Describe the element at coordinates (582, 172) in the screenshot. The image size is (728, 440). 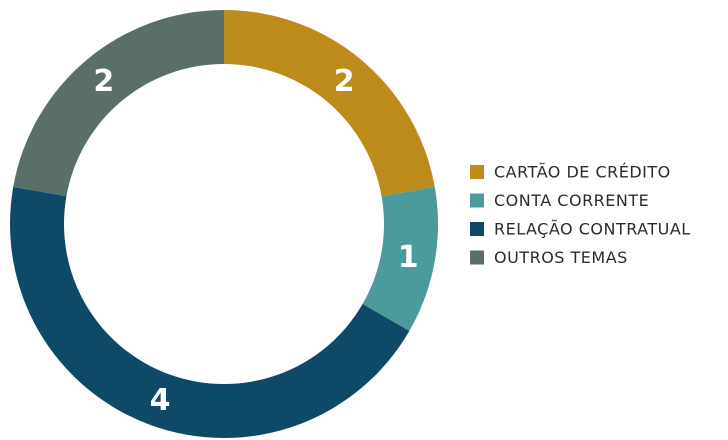
I see `legend-label: CARTÃO DE CRÉDITO` at that location.